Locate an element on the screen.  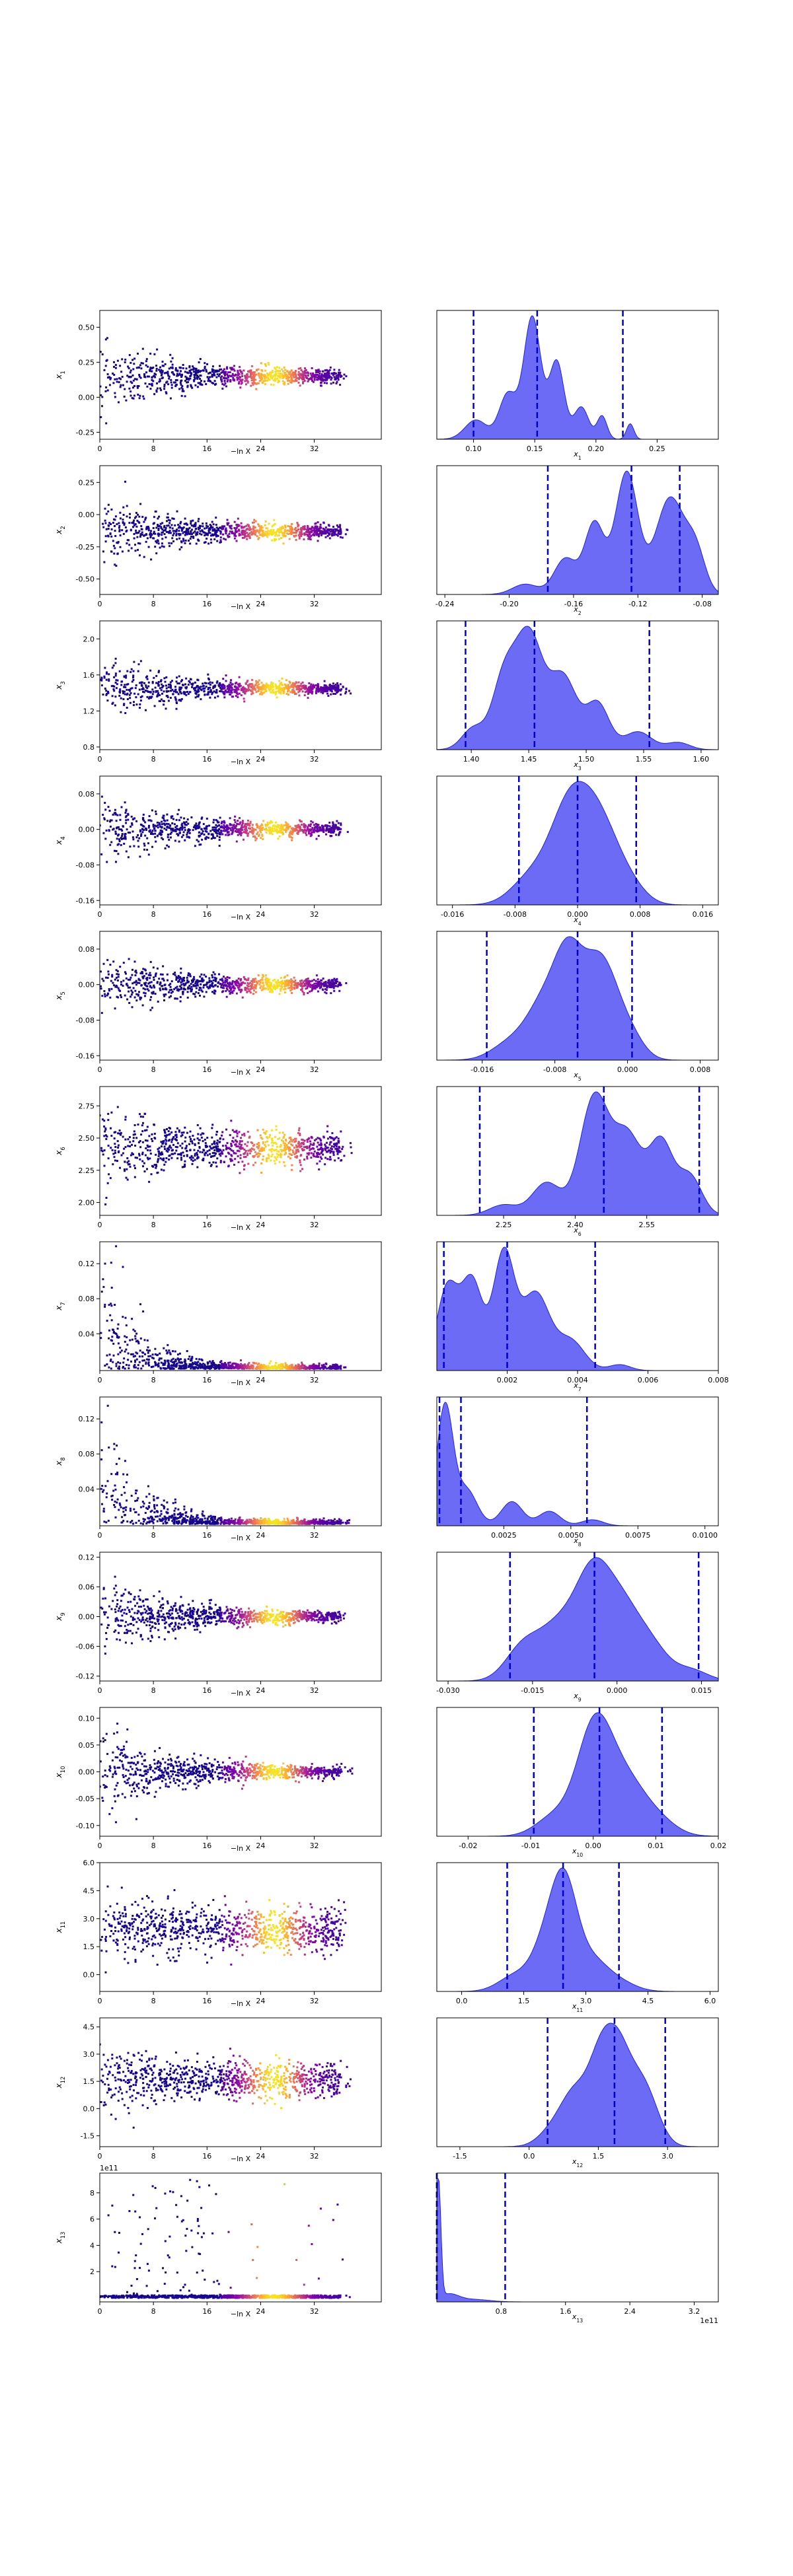
x-tick-label: 24 is located at coordinates (261, 1070).